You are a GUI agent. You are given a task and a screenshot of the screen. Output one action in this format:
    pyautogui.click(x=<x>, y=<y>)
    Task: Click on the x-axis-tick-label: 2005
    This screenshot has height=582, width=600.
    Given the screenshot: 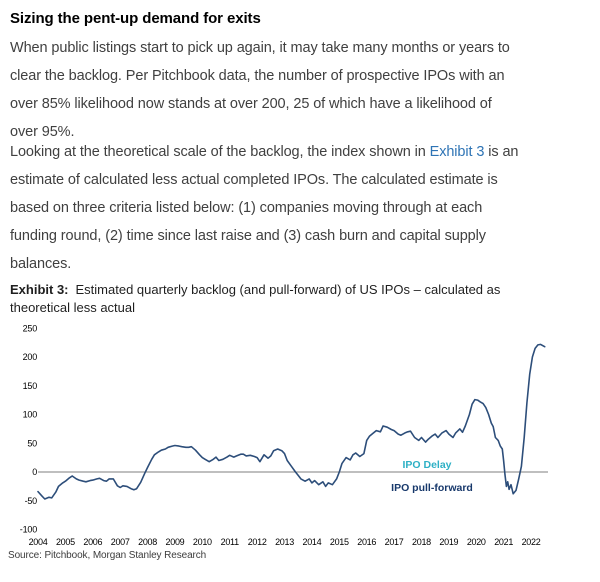 What is the action you would take?
    pyautogui.click(x=65, y=542)
    